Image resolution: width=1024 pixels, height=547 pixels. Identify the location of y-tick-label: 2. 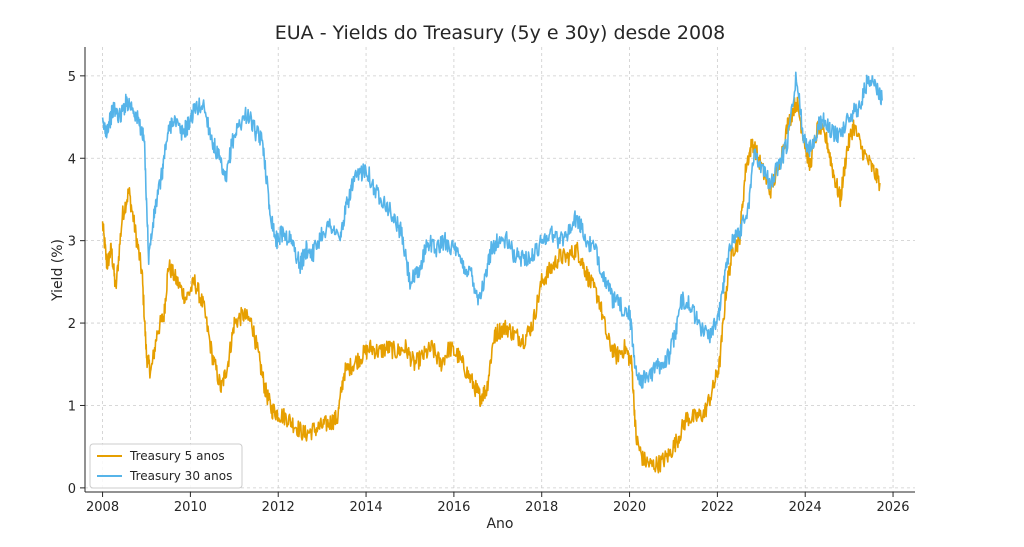
(72, 324).